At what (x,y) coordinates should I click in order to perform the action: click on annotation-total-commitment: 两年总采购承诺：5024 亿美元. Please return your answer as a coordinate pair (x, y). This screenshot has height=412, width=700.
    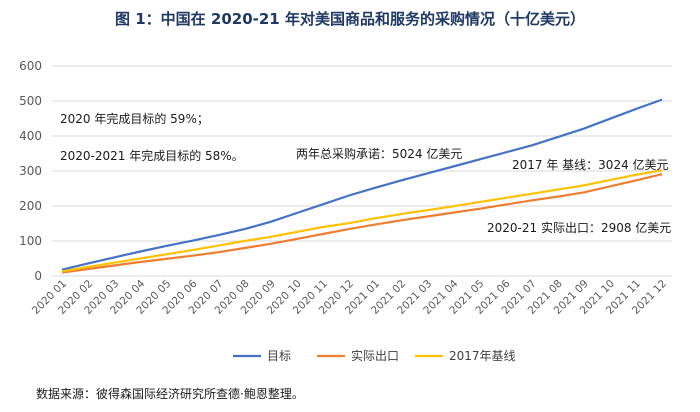
    Looking at the image, I should click on (379, 153).